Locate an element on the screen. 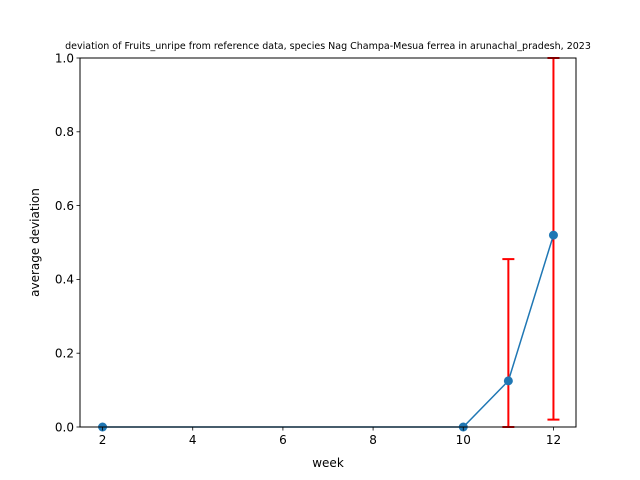 The width and height of the screenshot is (640, 480). x-tick-label: 2 is located at coordinates (103, 440).